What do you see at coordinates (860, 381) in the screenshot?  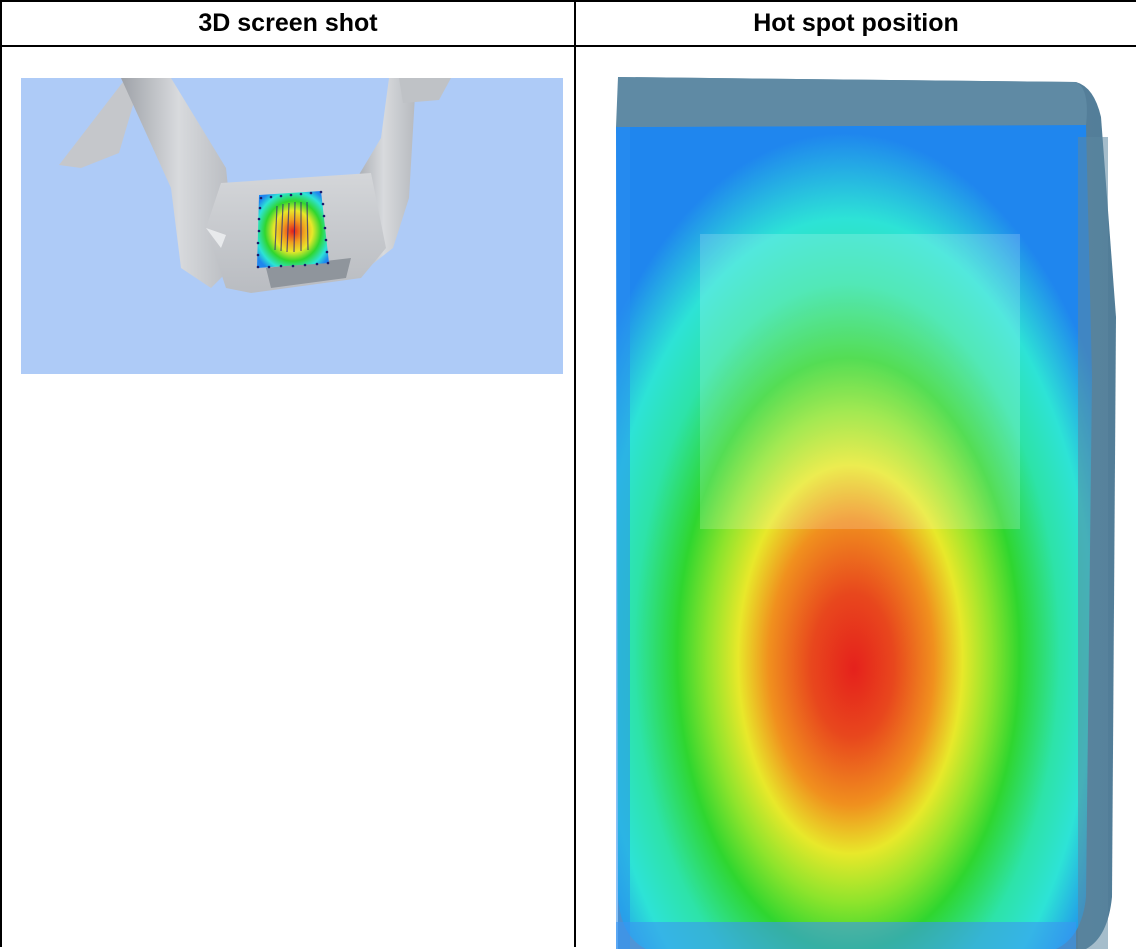 I see `sensor-overlay` at bounding box center [860, 381].